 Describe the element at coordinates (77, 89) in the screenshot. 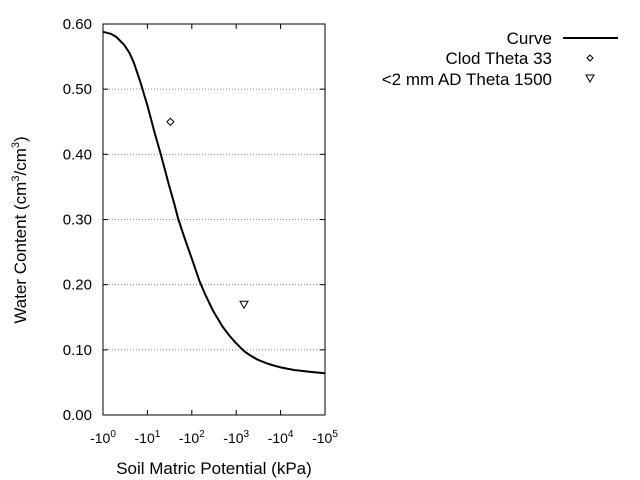

I see `y-tick-label: 0.50` at that location.